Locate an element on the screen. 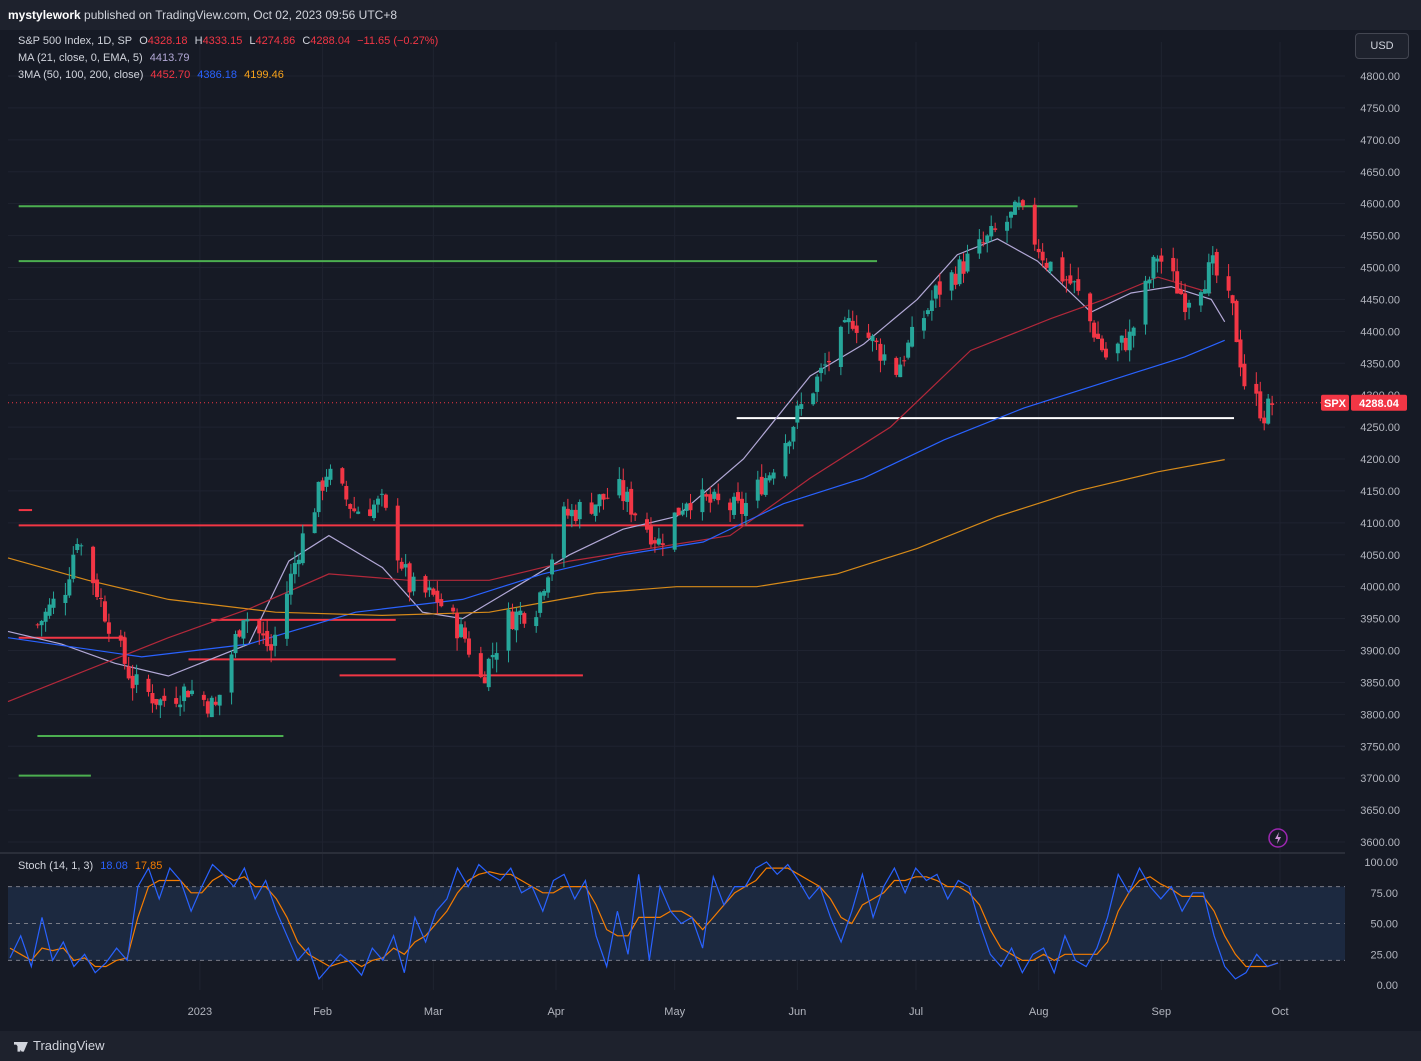  currency-button: USD is located at coordinates (1382, 46).